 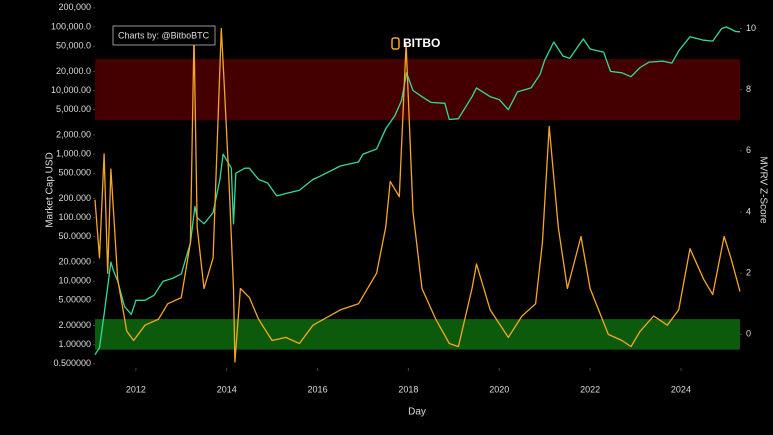 What do you see at coordinates (74, 325) in the screenshot?
I see `y-tick-label: 2.00000` at bounding box center [74, 325].